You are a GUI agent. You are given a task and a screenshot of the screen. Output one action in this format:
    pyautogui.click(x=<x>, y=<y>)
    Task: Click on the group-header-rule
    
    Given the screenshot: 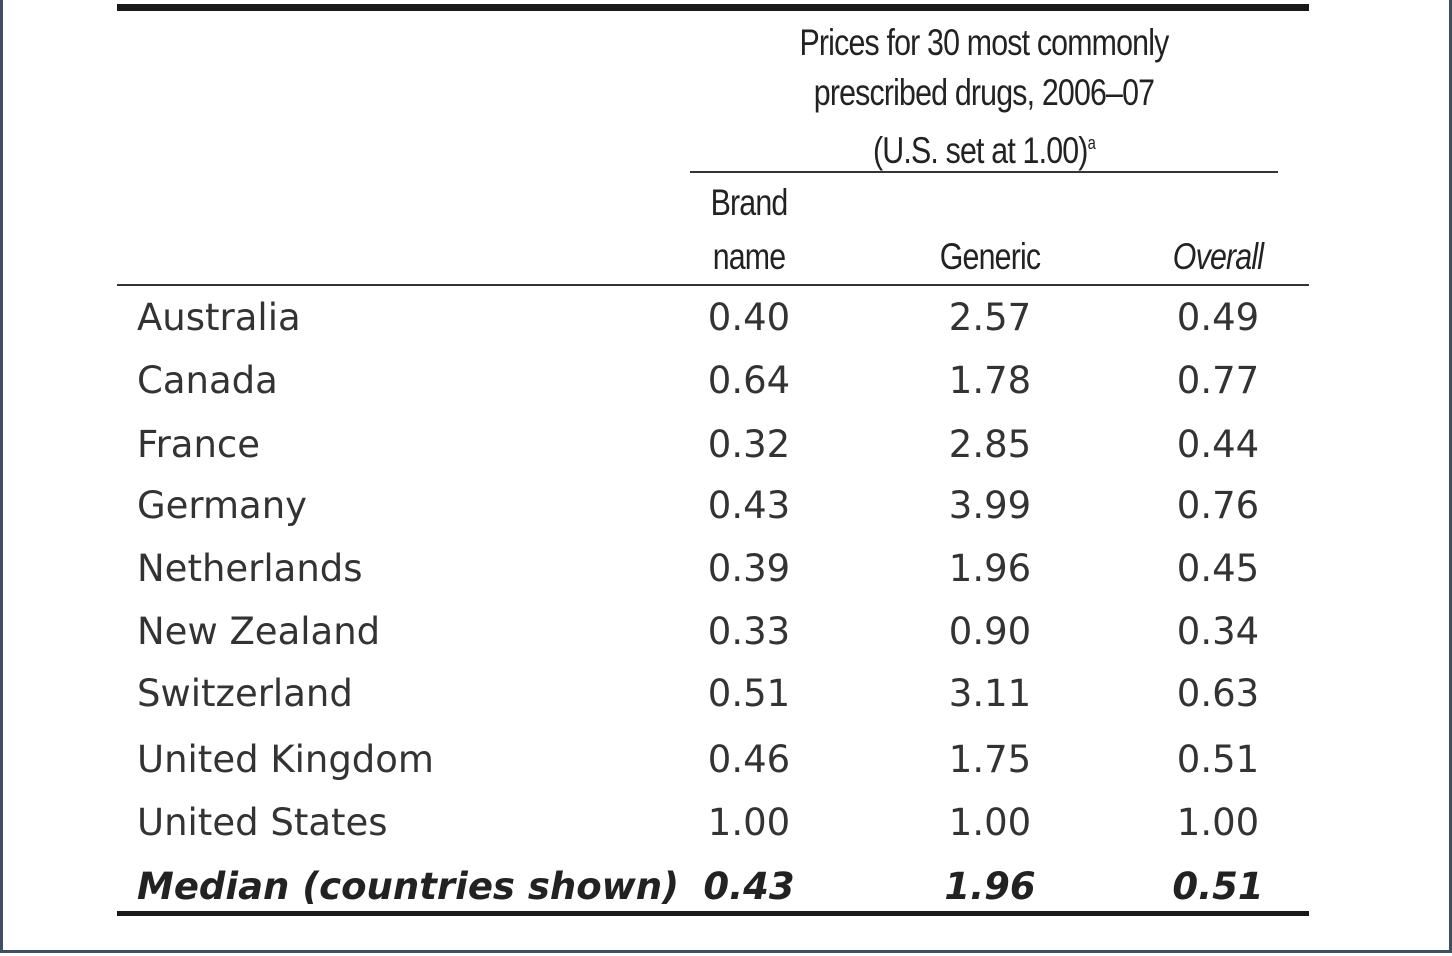 What is the action you would take?
    pyautogui.click(x=984, y=172)
    